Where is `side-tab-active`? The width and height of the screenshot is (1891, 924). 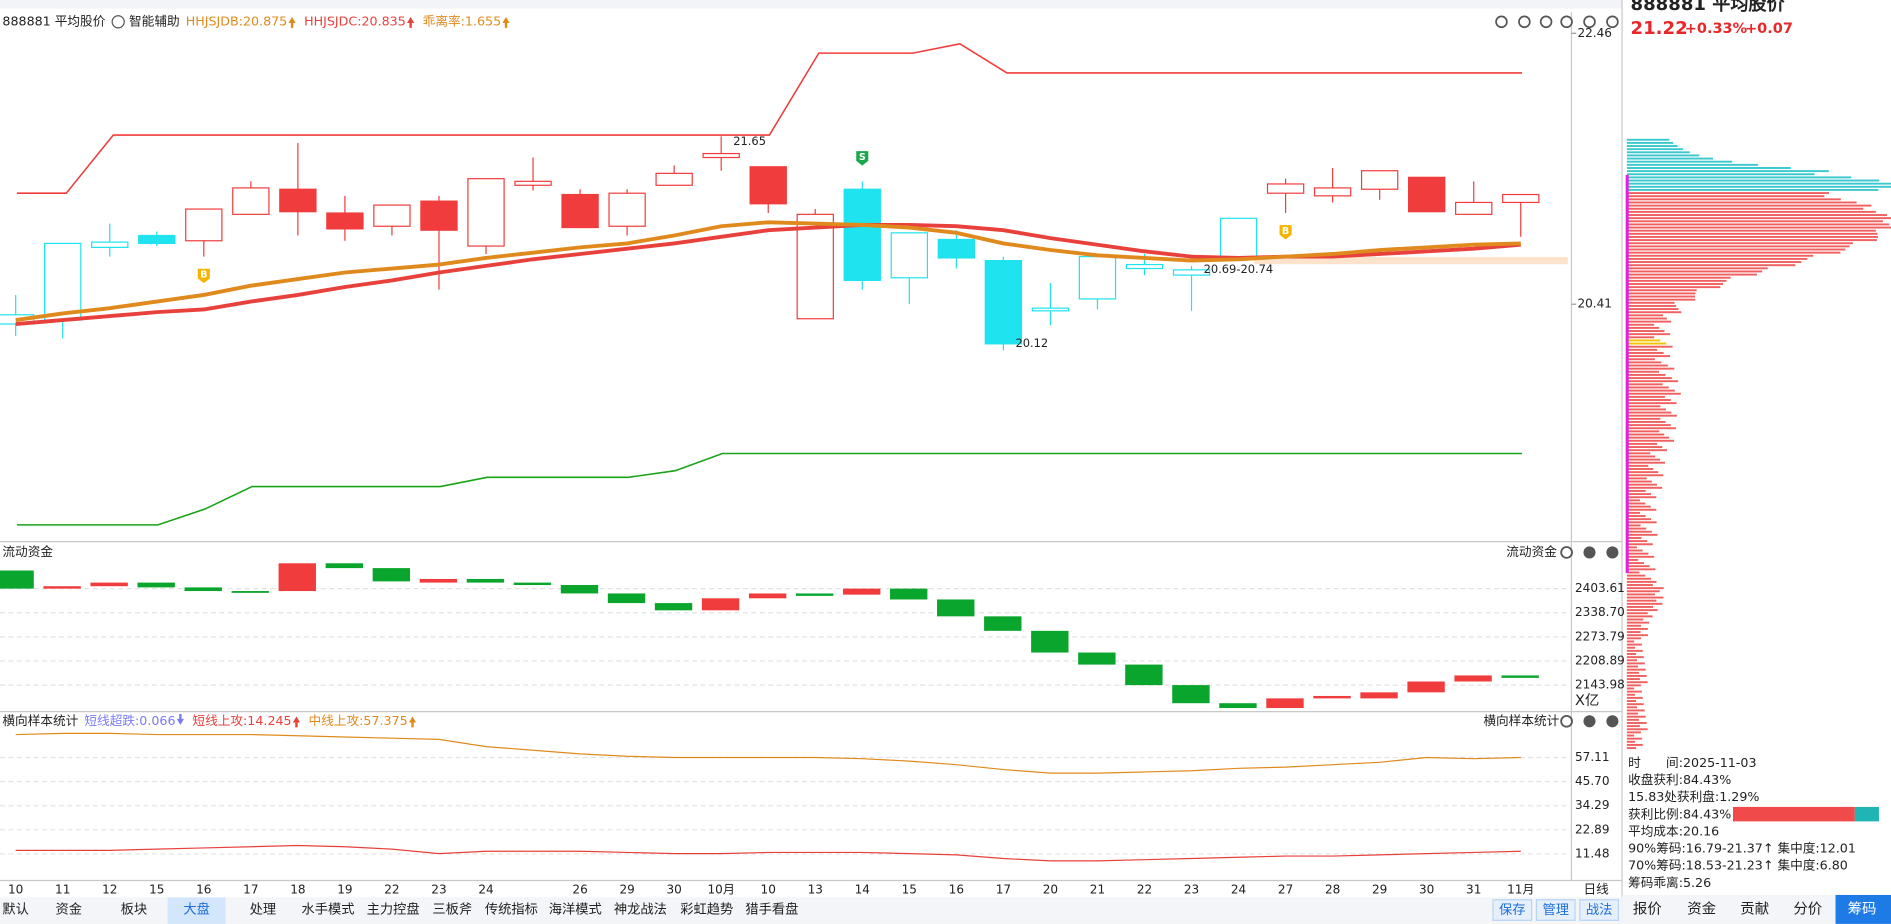
side-tab-active is located at coordinates (1863, 909).